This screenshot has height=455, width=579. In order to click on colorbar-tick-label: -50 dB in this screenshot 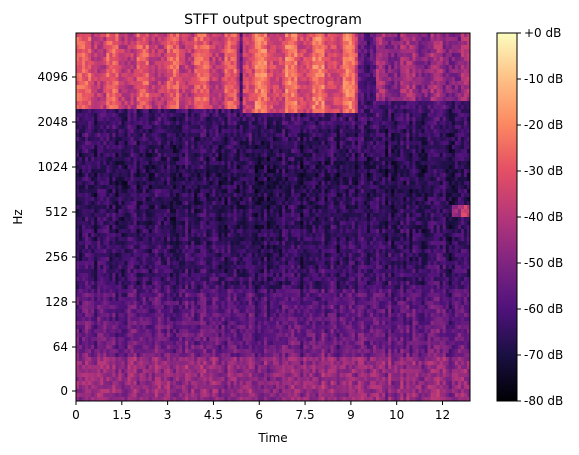, I will do `click(543, 263)`.